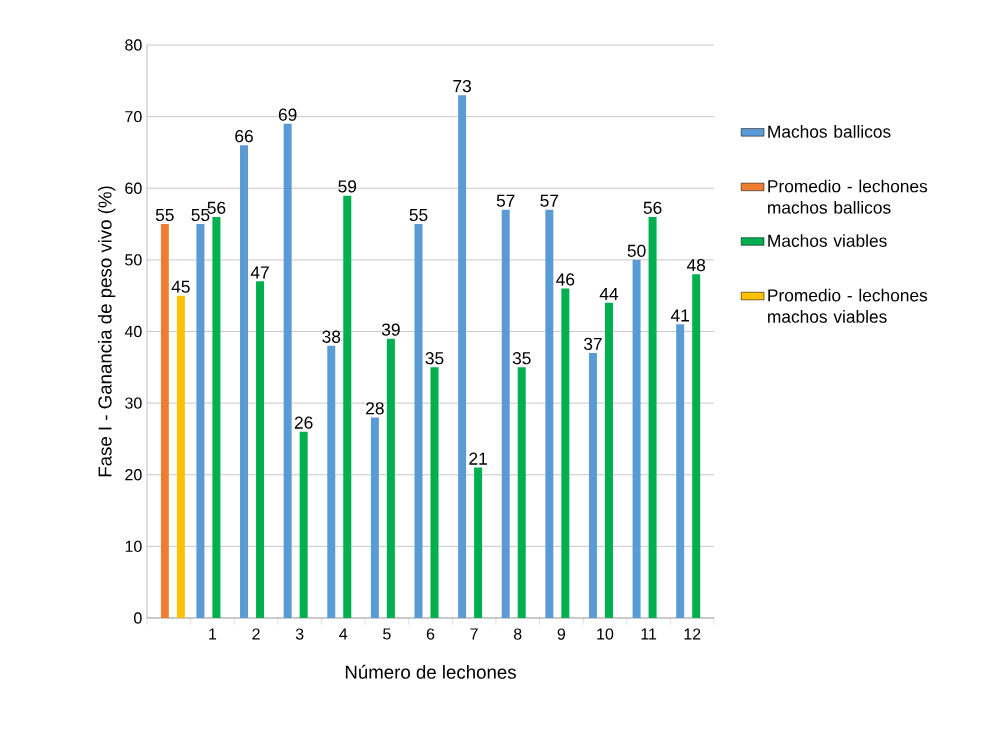  Describe the element at coordinates (343, 634) in the screenshot. I see `x-tick-label: 4` at that location.